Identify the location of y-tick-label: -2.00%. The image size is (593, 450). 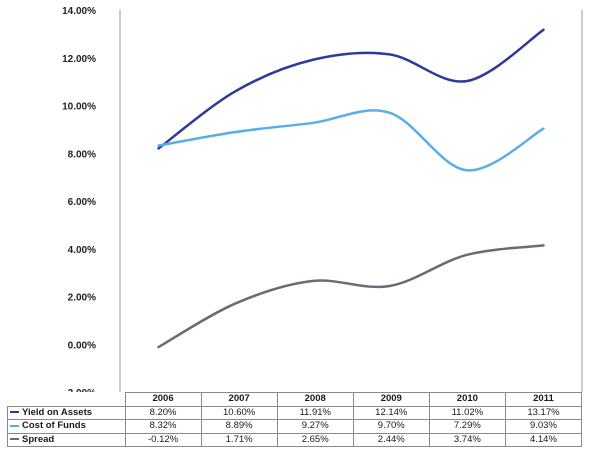
(80, 390).